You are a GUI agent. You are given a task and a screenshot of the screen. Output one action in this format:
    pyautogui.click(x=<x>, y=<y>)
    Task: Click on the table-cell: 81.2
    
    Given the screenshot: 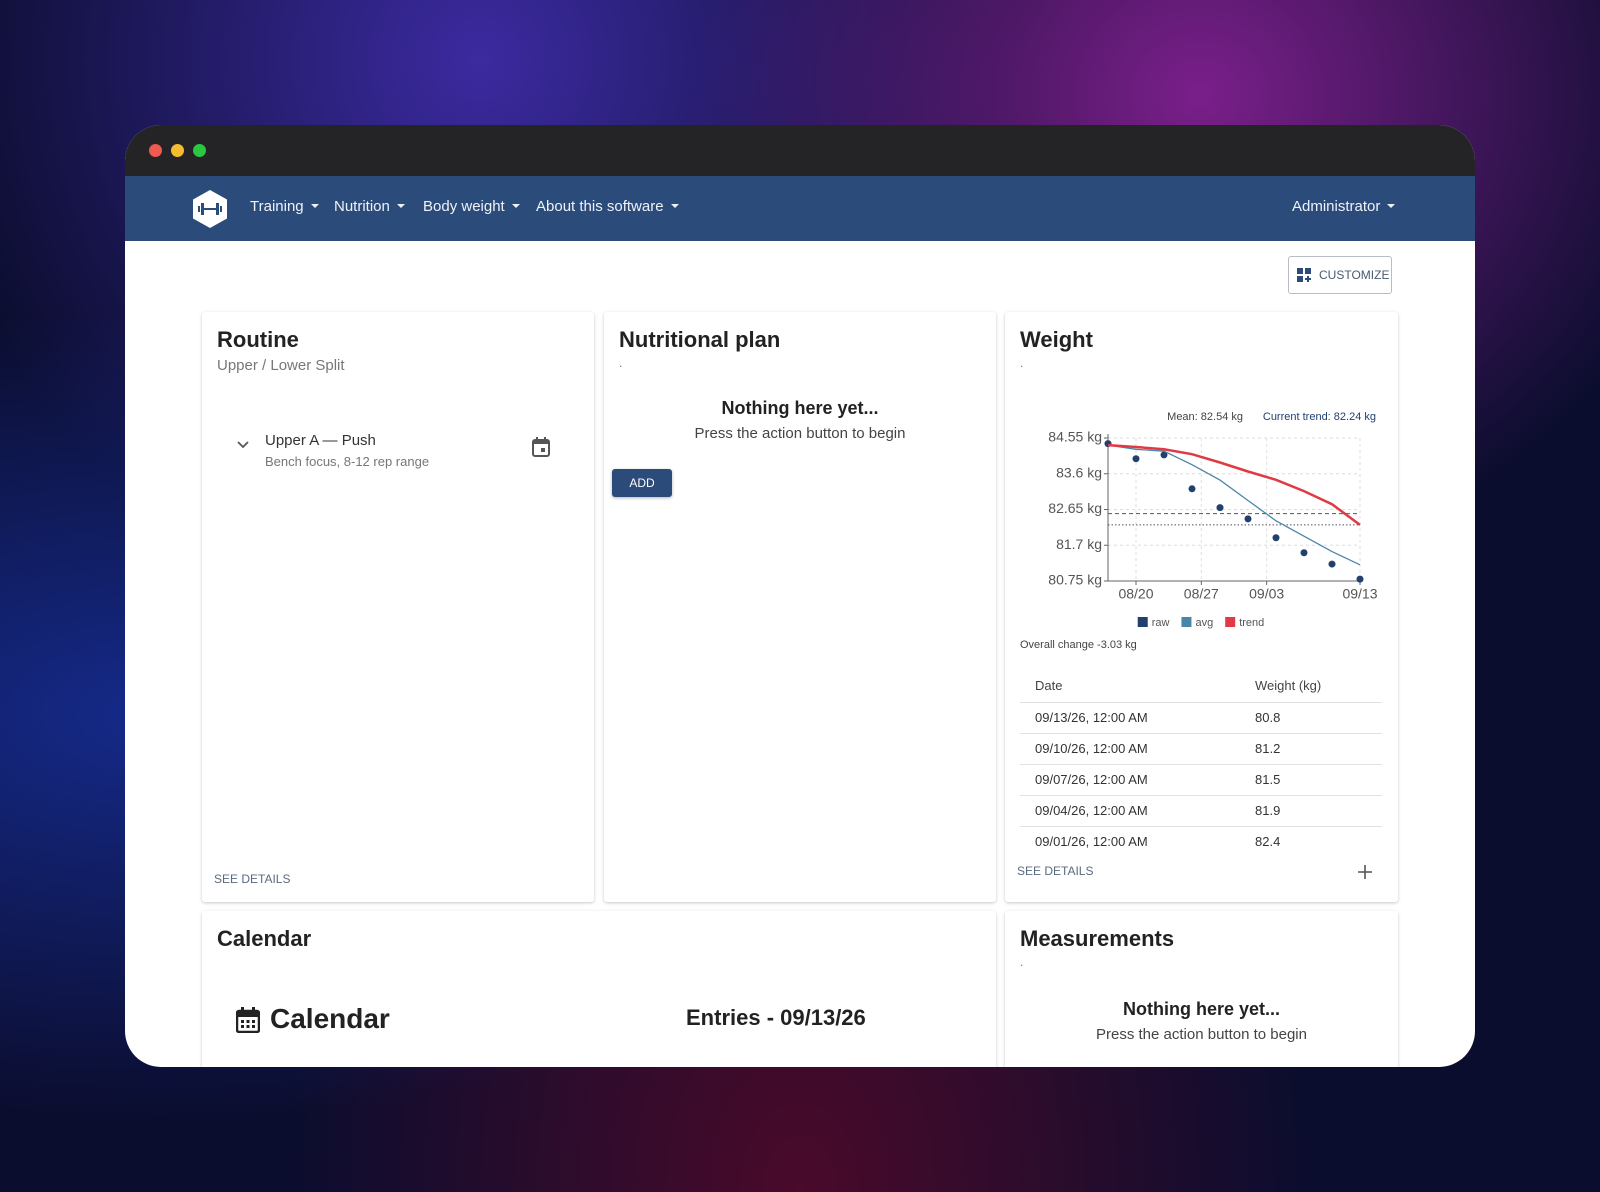 What is the action you would take?
    pyautogui.click(x=1268, y=748)
    